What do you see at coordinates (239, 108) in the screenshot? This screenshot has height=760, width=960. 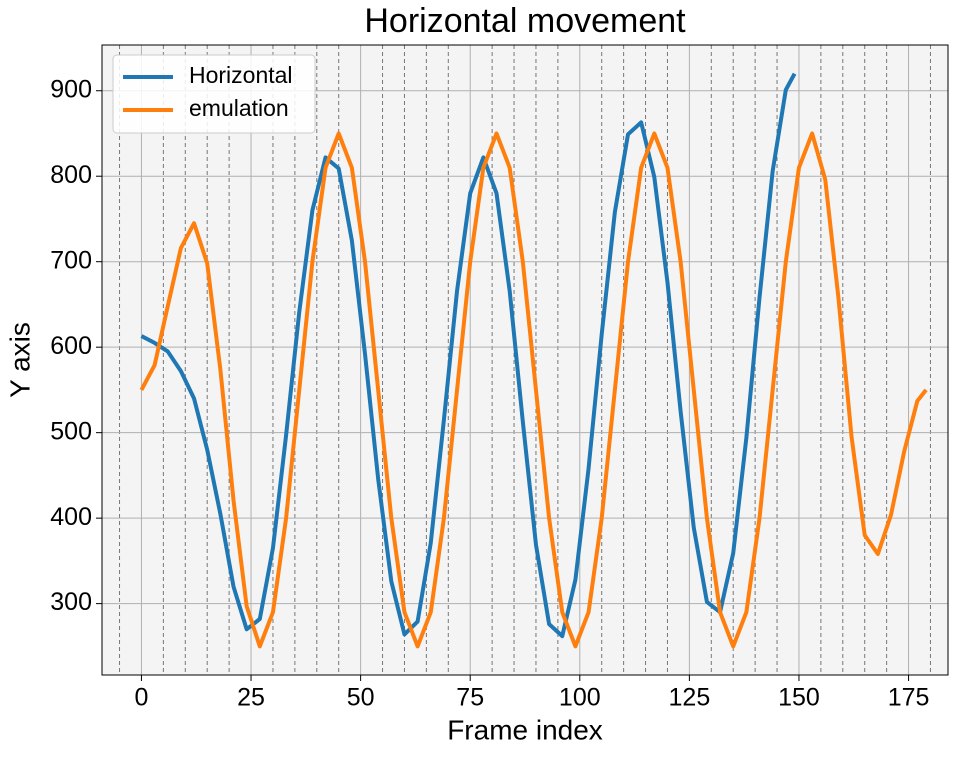 I see `legend-label: emulation` at bounding box center [239, 108].